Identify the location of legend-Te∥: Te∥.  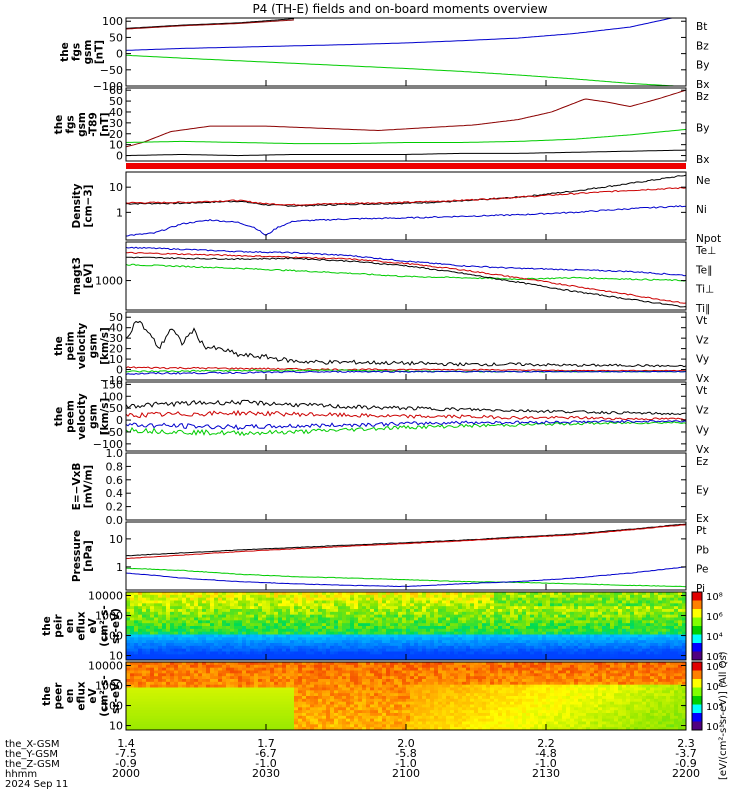
(703, 270).